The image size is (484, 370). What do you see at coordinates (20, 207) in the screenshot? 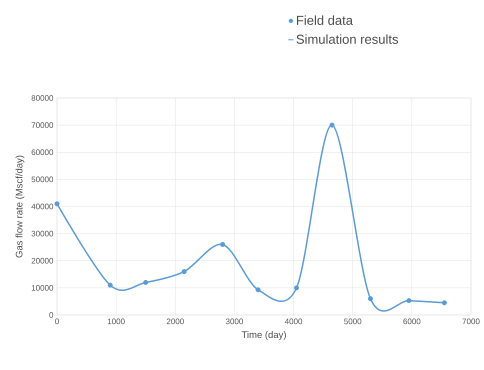
I see `y-axis-title: Gas flow rate (Mscf/day)` at bounding box center [20, 207].